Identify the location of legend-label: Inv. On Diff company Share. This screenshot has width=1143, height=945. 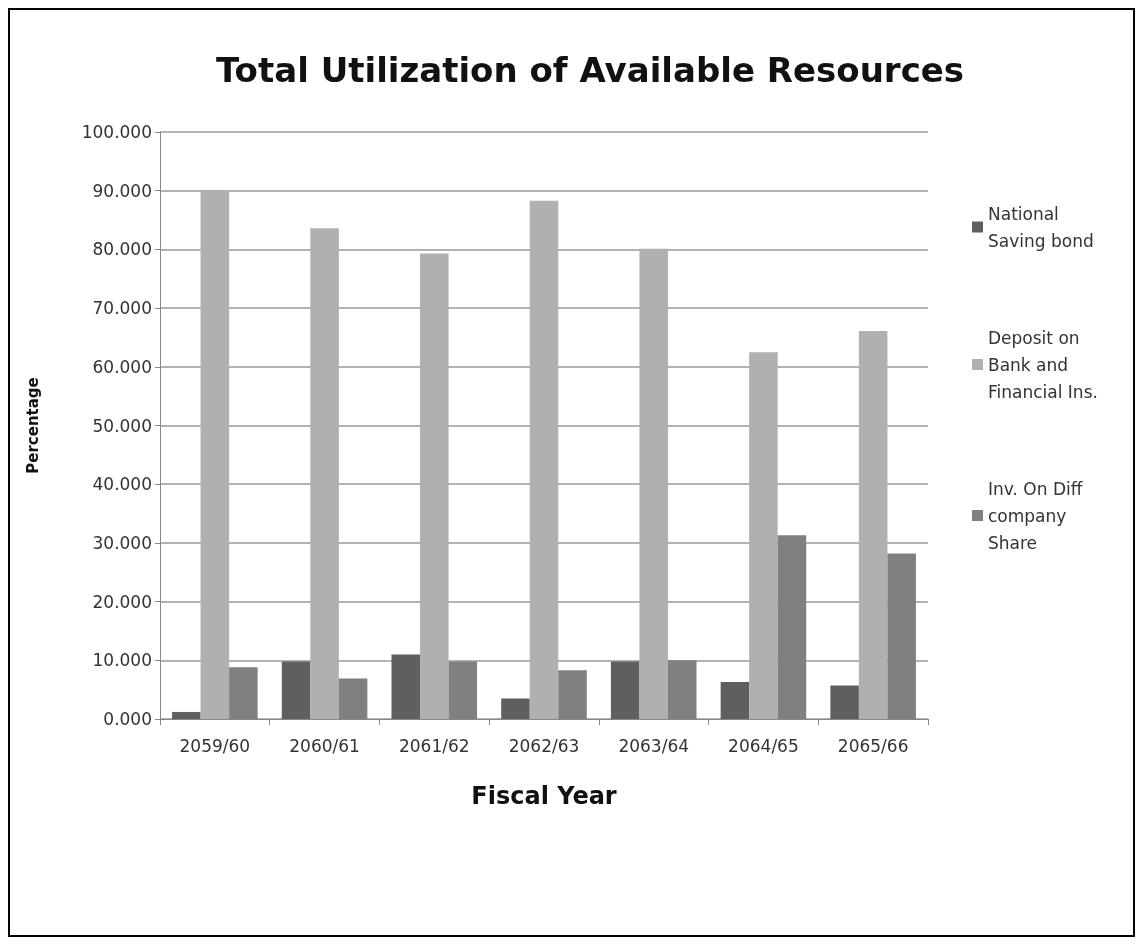
(1038, 515).